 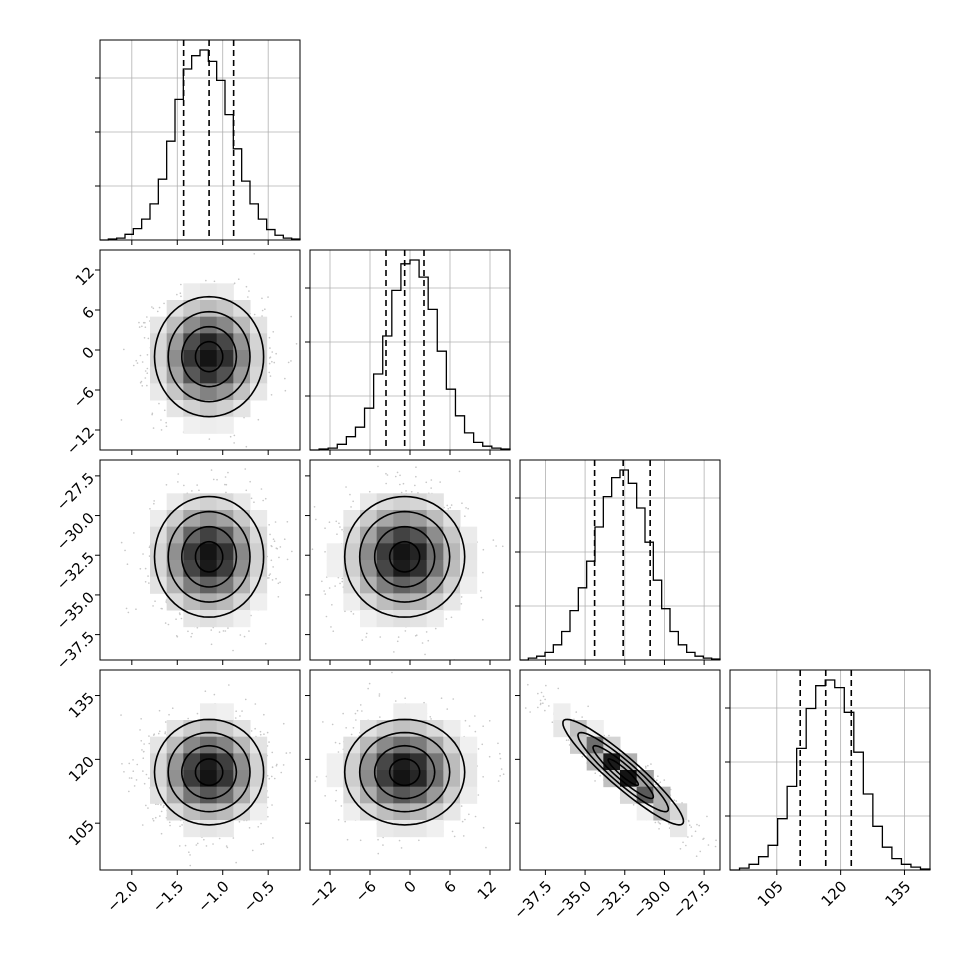 What do you see at coordinates (81, 832) in the screenshot?
I see `ytick-label-3-0: 105` at bounding box center [81, 832].